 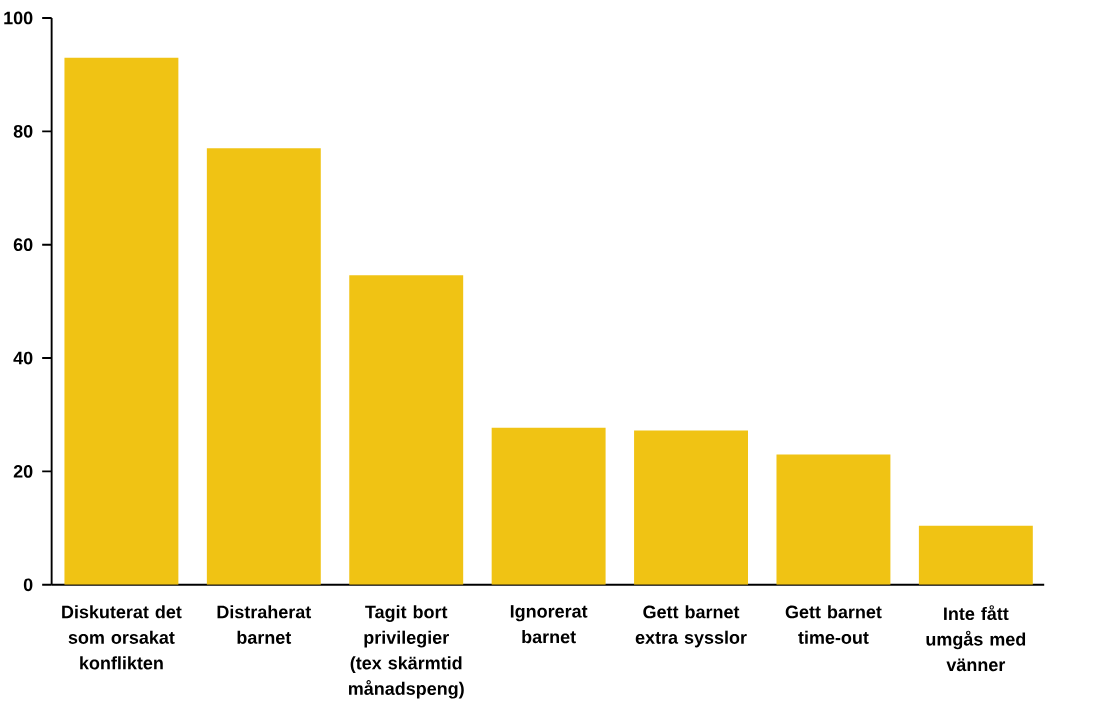 What do you see at coordinates (28, 585) in the screenshot?
I see `y-tick-label: 0` at bounding box center [28, 585].